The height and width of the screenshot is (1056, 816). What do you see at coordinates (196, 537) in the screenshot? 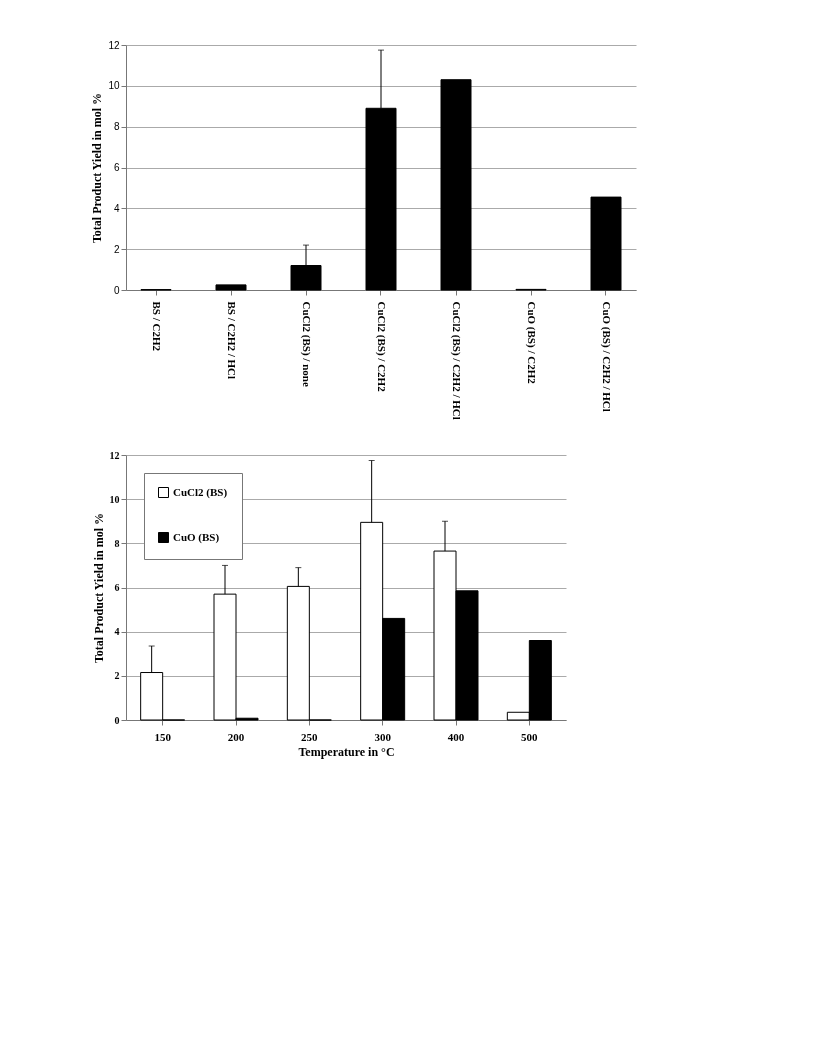
I see `legend-label: CuO (BS)` at bounding box center [196, 537].